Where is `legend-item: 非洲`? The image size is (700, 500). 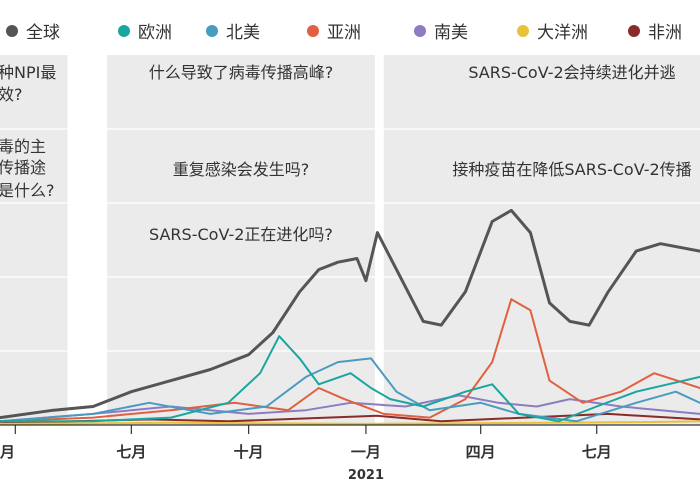
legend-item: 非洲 is located at coordinates (655, 30).